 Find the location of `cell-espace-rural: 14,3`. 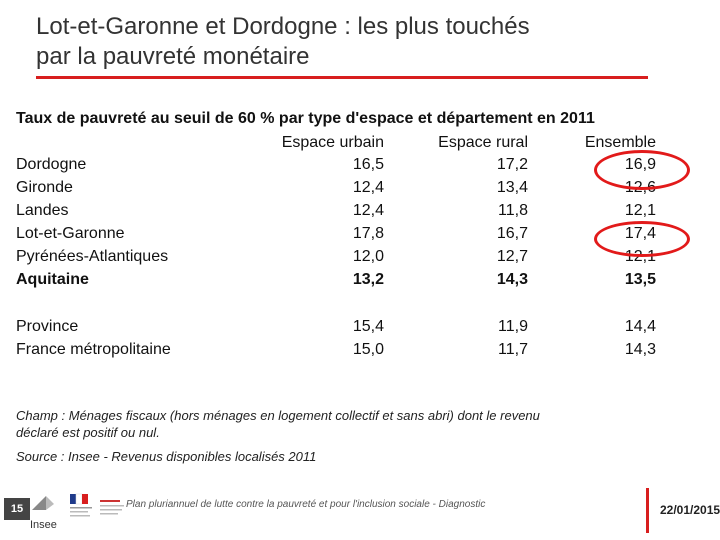

cell-espace-rural: 14,3 is located at coordinates (512, 279).